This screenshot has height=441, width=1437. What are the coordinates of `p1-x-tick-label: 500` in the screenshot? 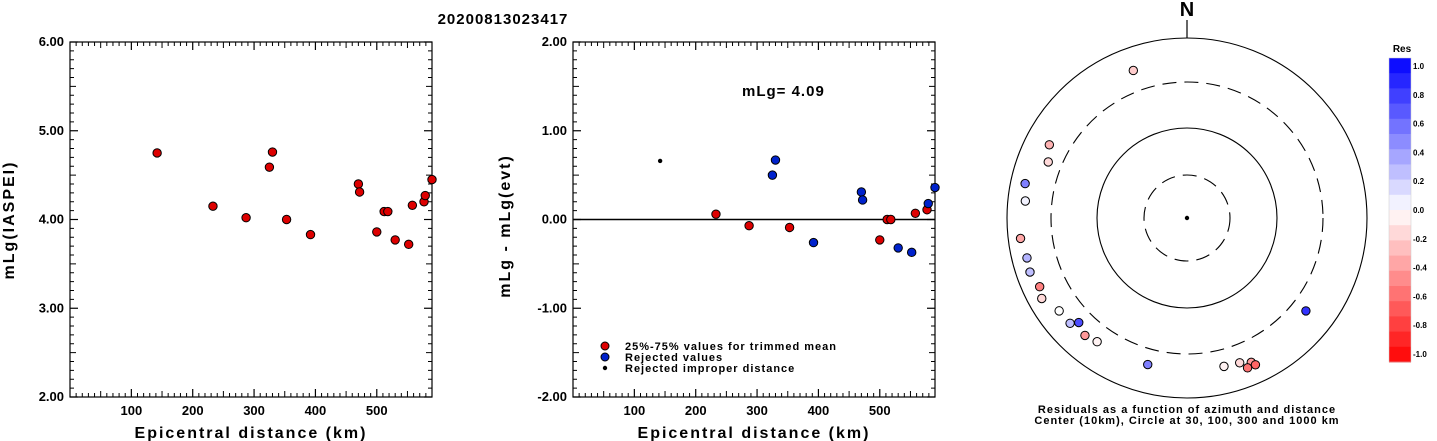 It's located at (377, 410).